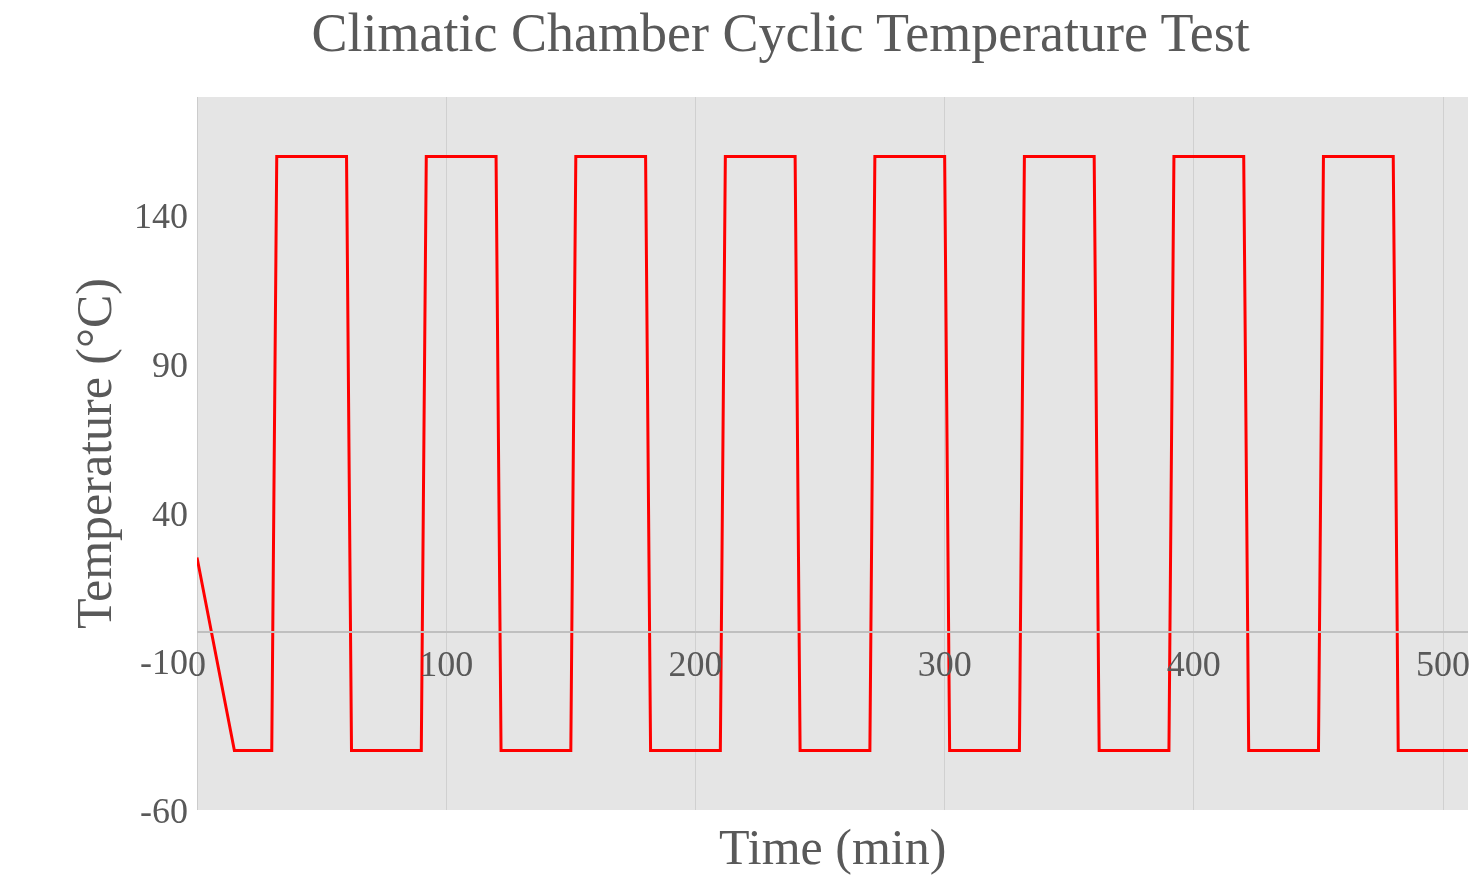  What do you see at coordinates (833, 847) in the screenshot?
I see `x-axis-title: Time (min)` at bounding box center [833, 847].